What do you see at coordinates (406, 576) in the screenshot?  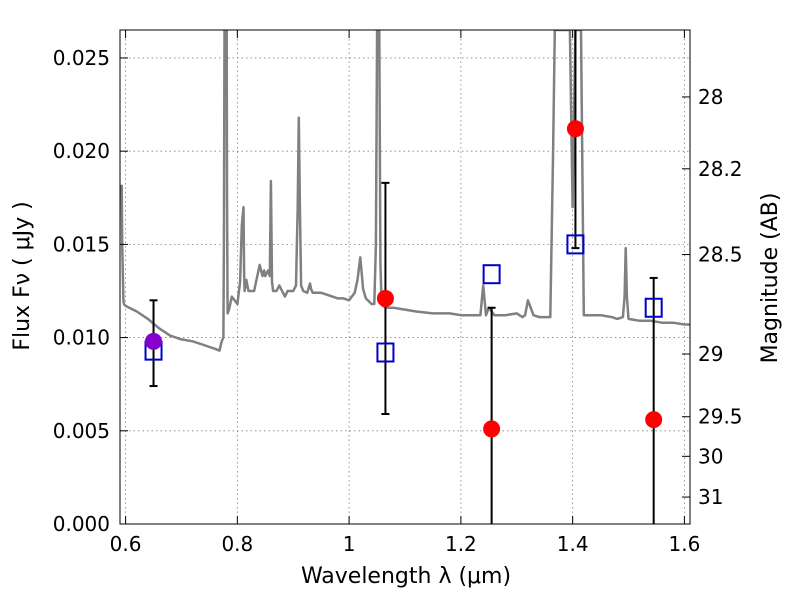 I see `x-axis-label: Wavelength λ (μm)` at bounding box center [406, 576].